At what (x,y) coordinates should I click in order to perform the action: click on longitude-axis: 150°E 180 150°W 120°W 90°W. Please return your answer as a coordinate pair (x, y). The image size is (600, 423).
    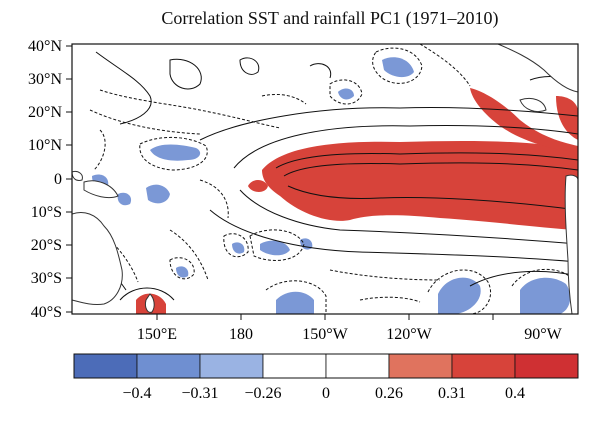
    Looking at the image, I should click on (350, 328).